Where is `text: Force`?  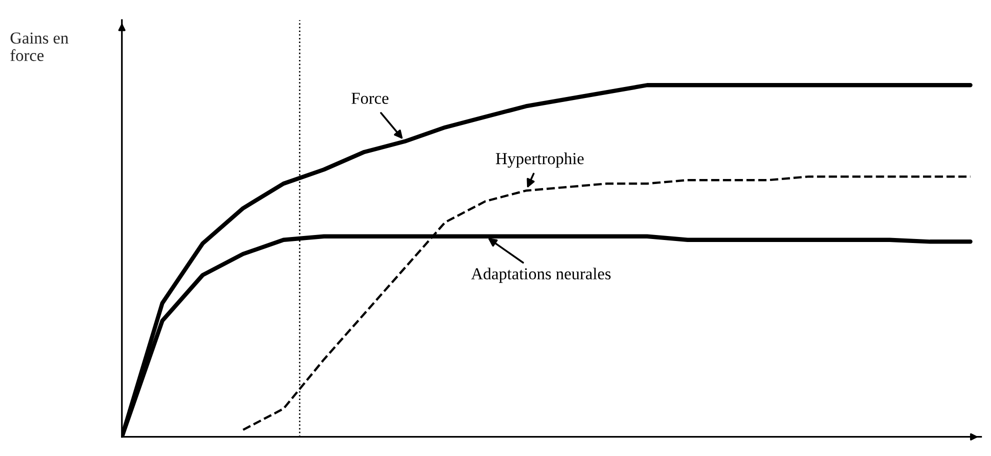 text: Force is located at coordinates (370, 98).